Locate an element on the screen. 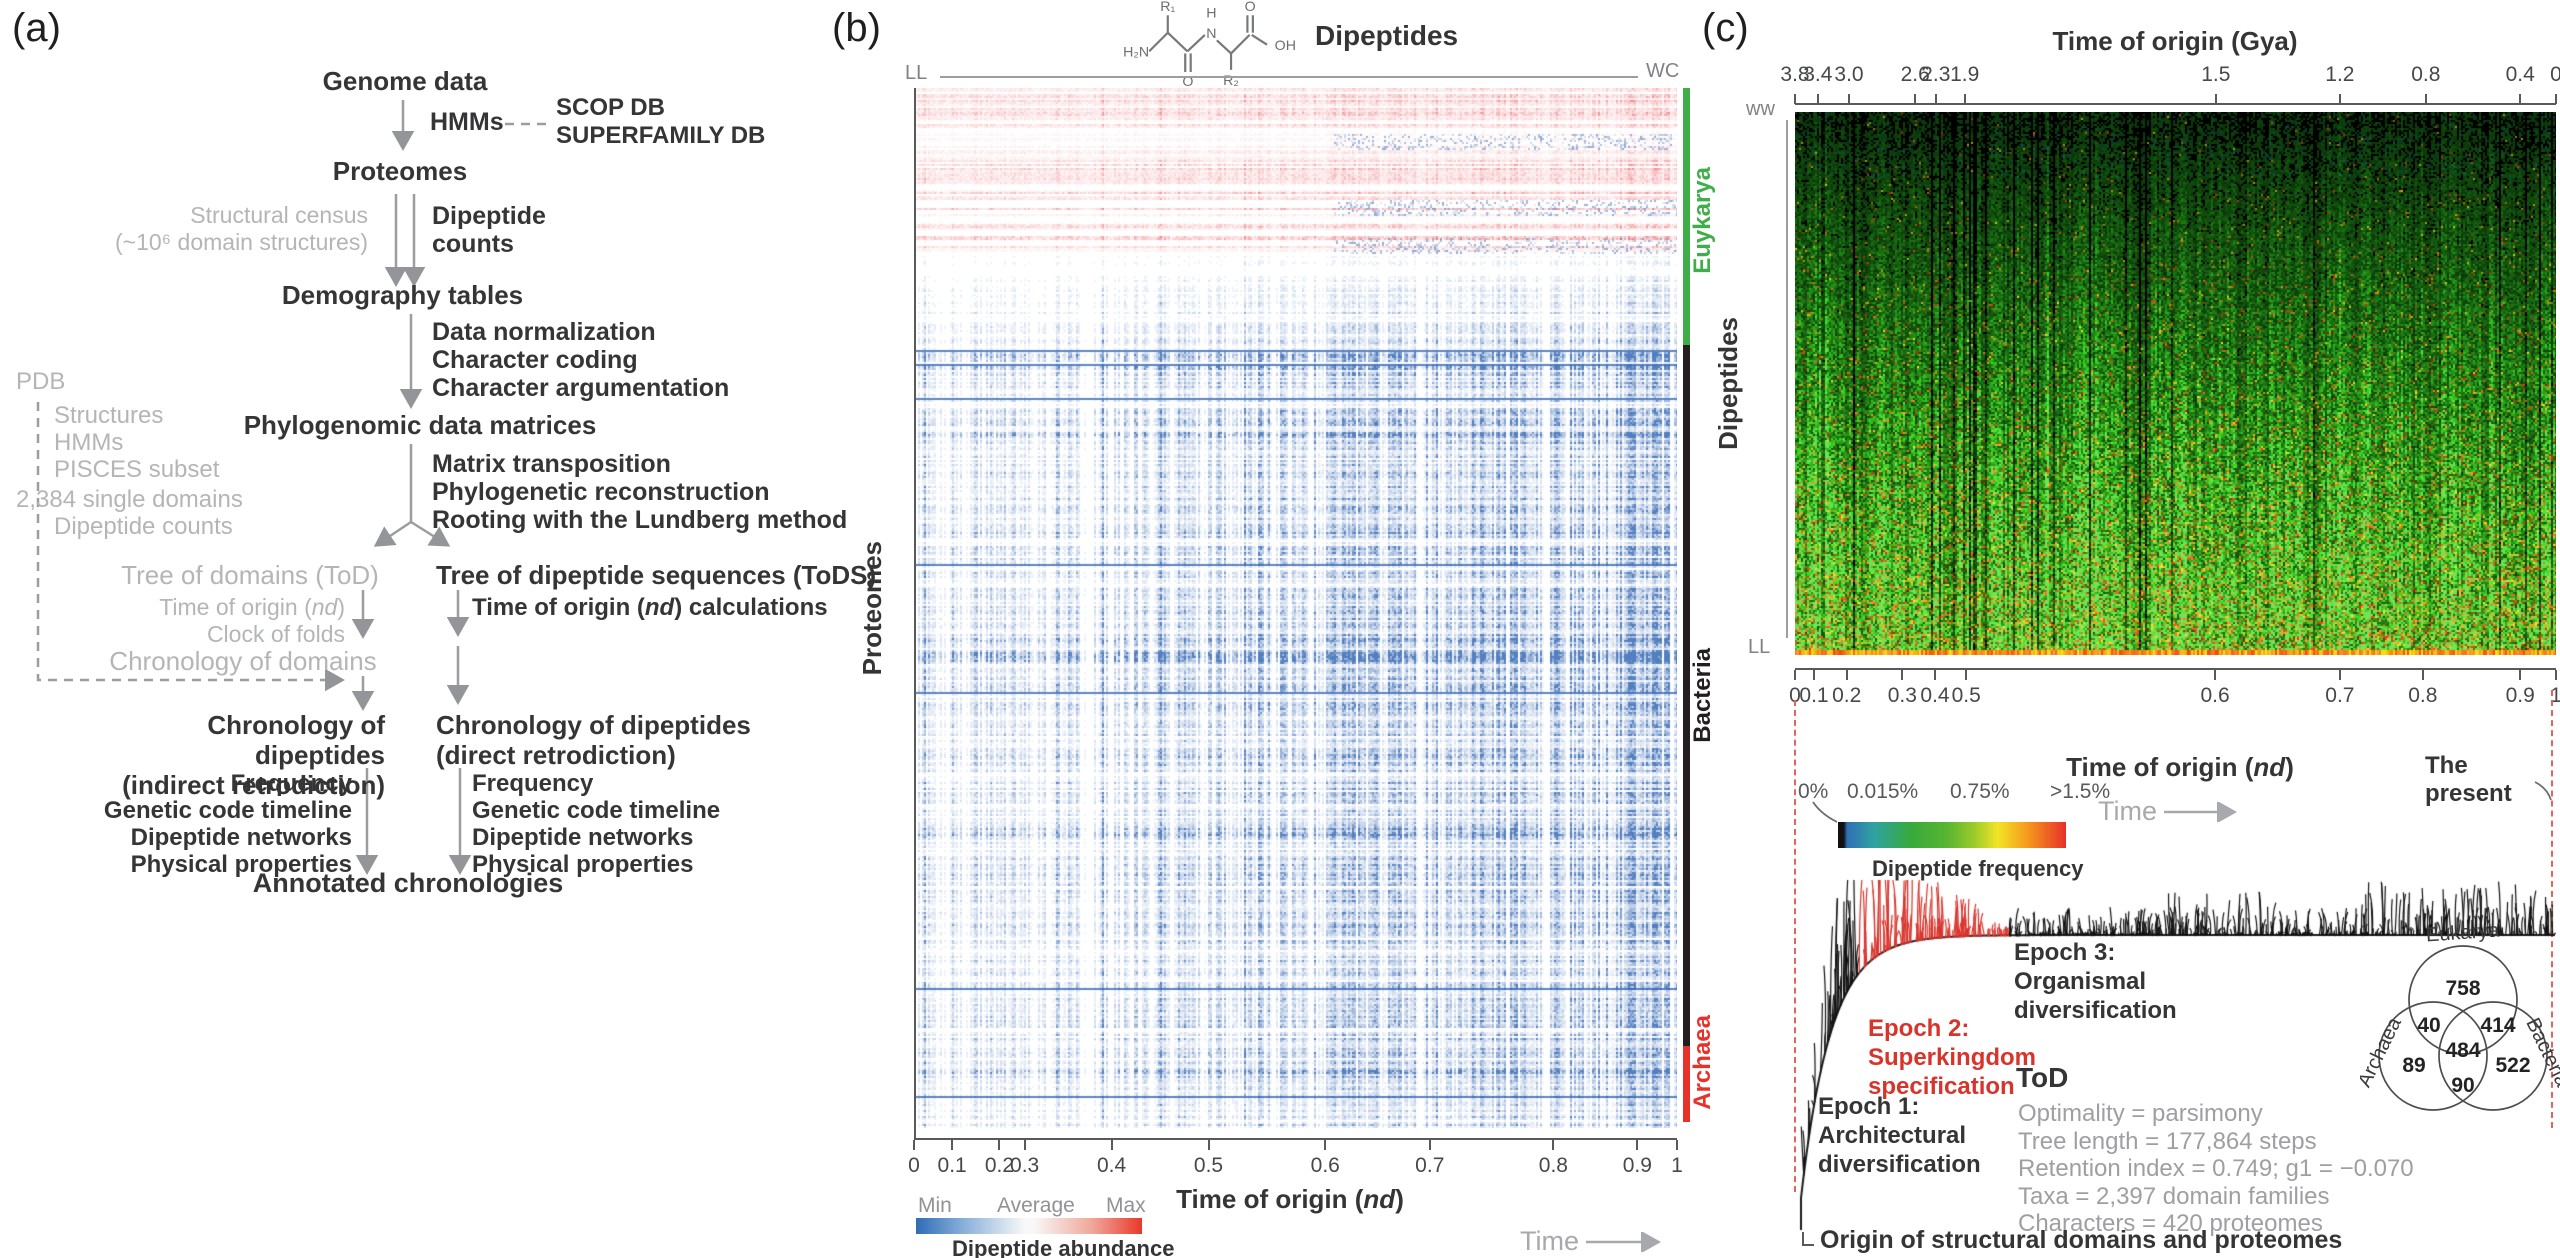  b-group-label-bacteria: Bacteria is located at coordinates (1702, 695).